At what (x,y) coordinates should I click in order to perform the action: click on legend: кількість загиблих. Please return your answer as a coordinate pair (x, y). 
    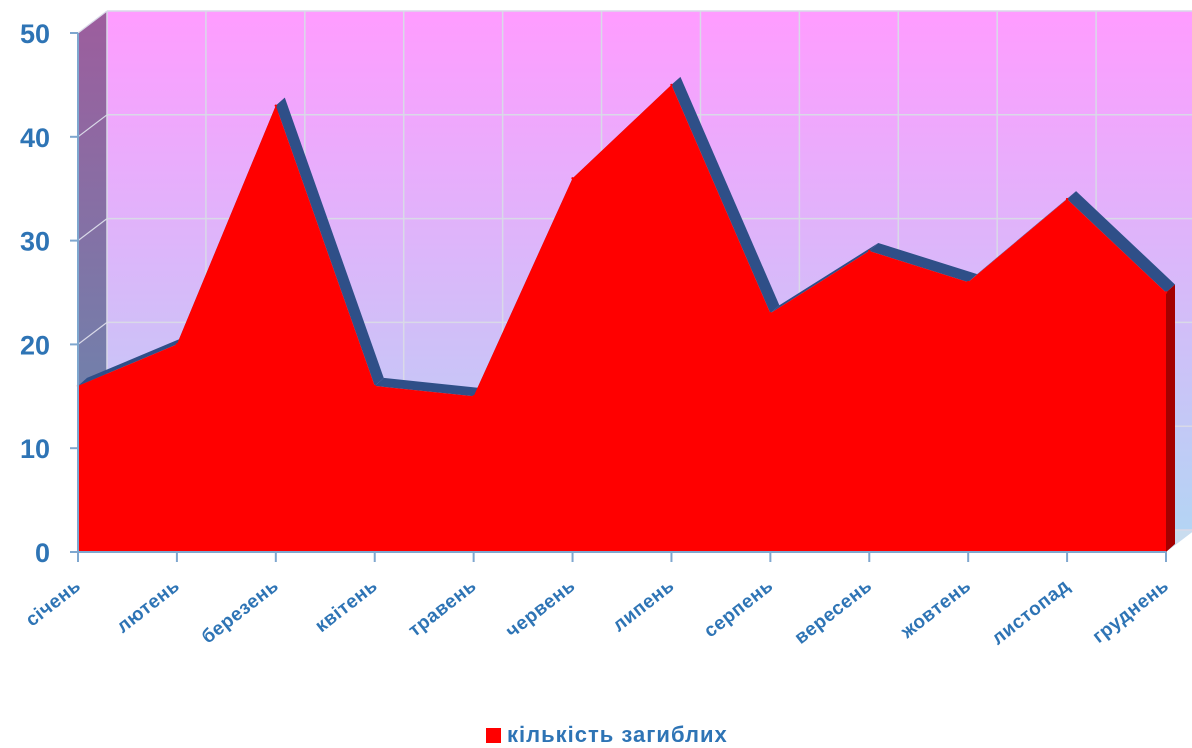
    Looking at the image, I should click on (607, 735).